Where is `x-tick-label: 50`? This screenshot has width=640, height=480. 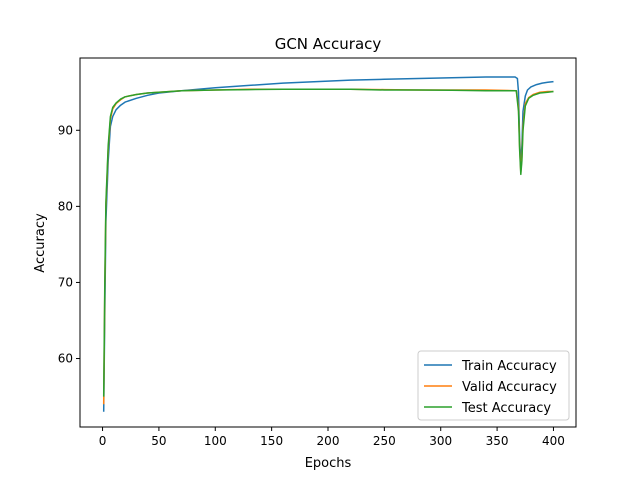
x-tick-label: 50 is located at coordinates (158, 441).